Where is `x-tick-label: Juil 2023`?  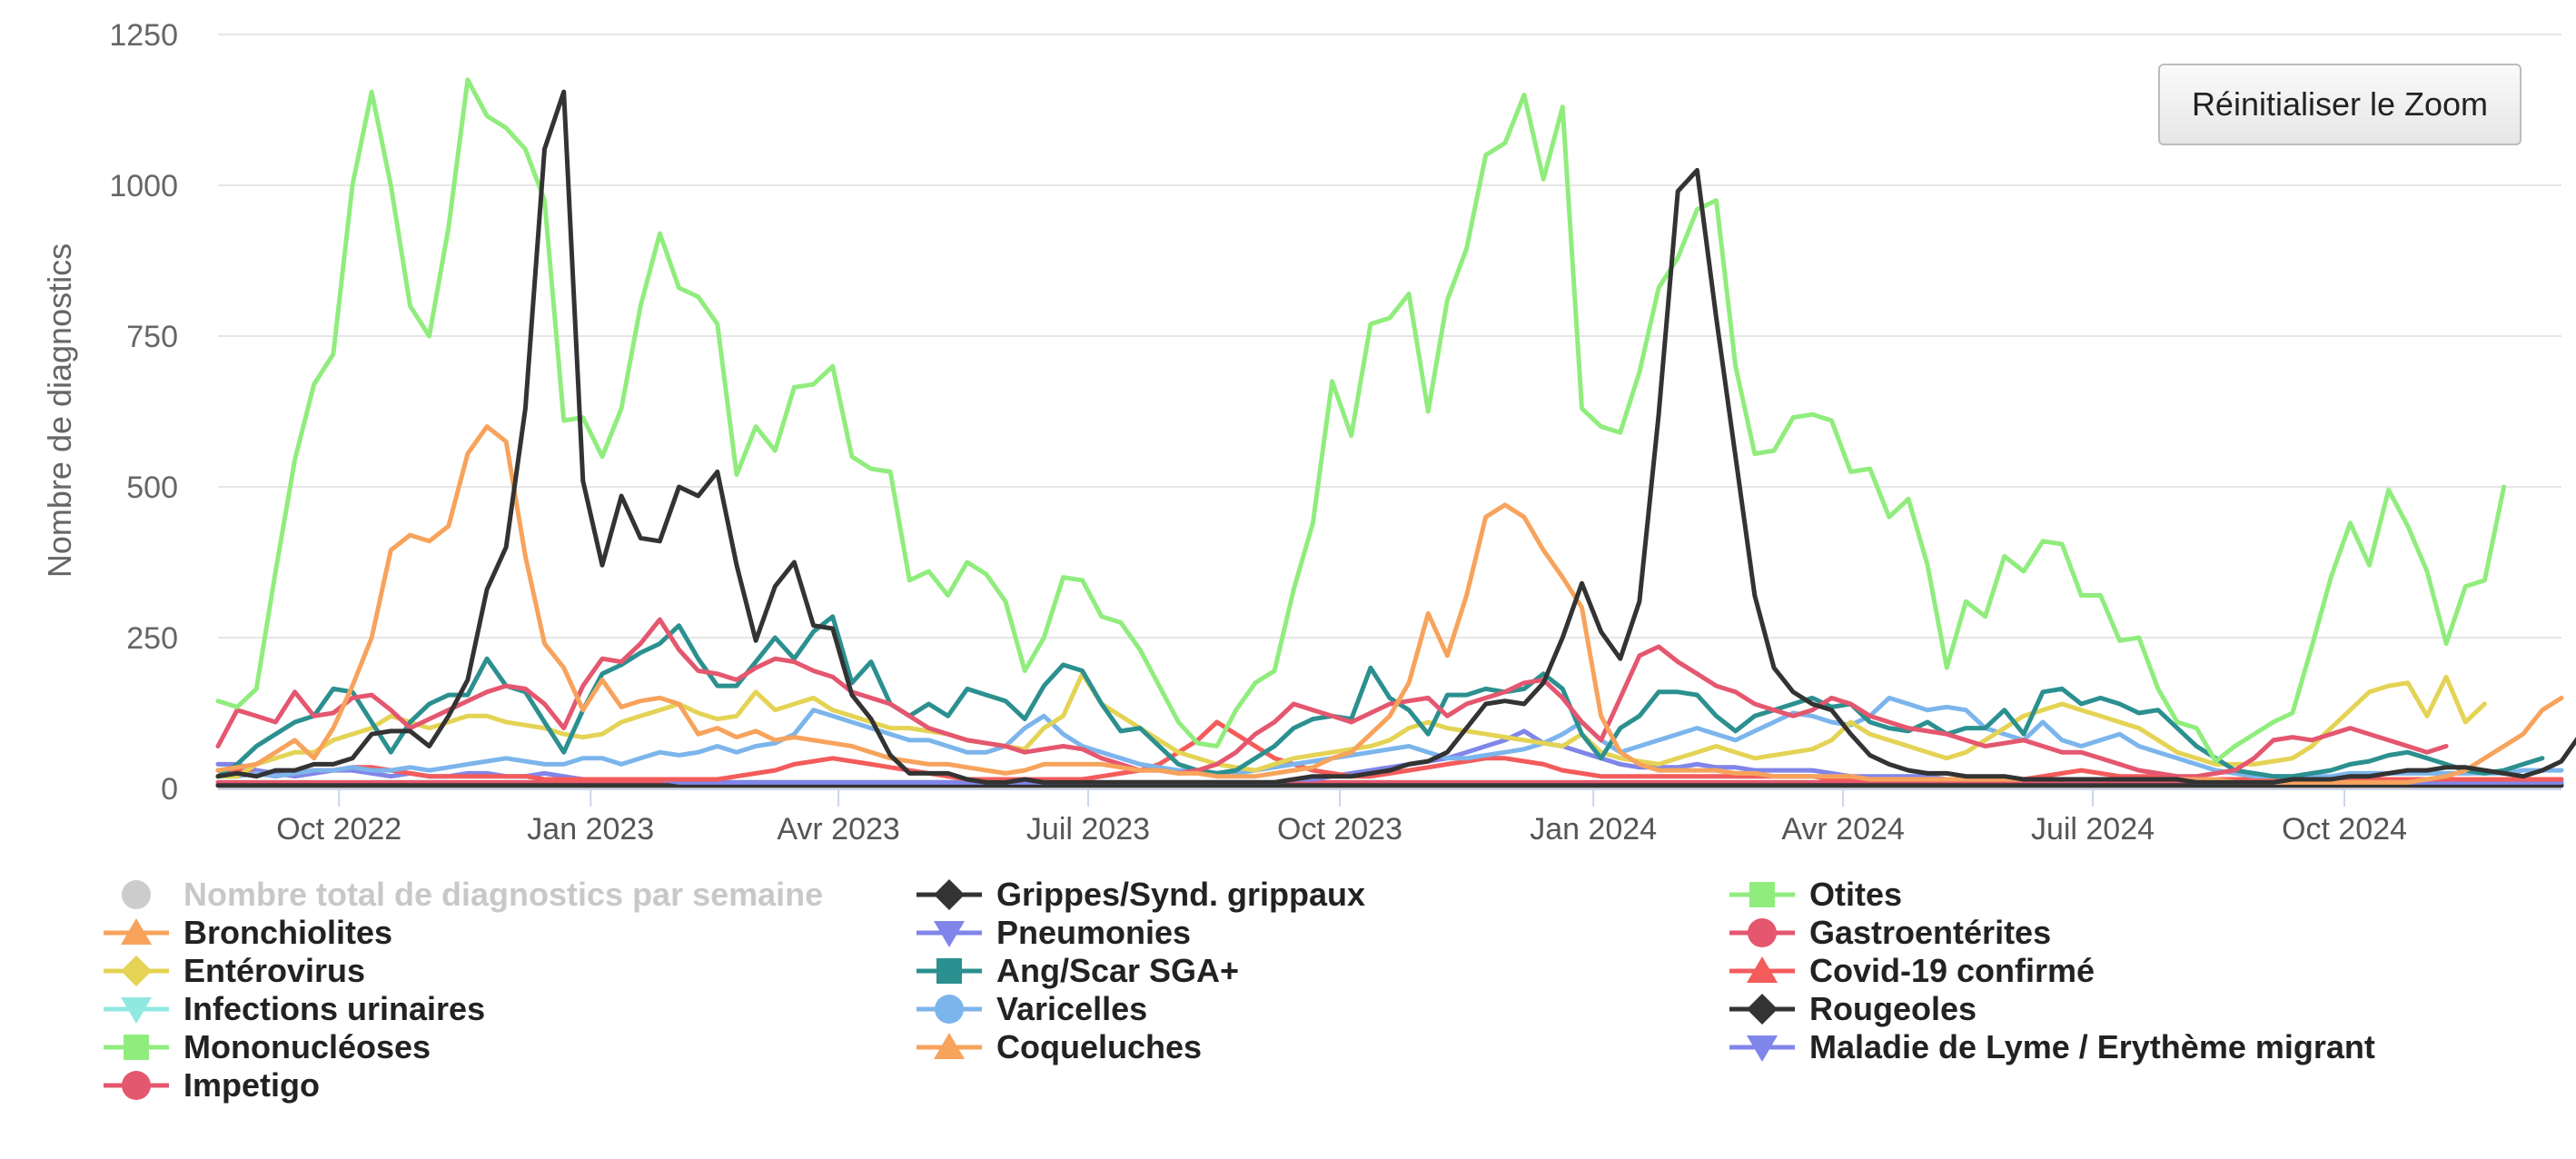
x-tick-label: Juil 2023 is located at coordinates (1088, 829).